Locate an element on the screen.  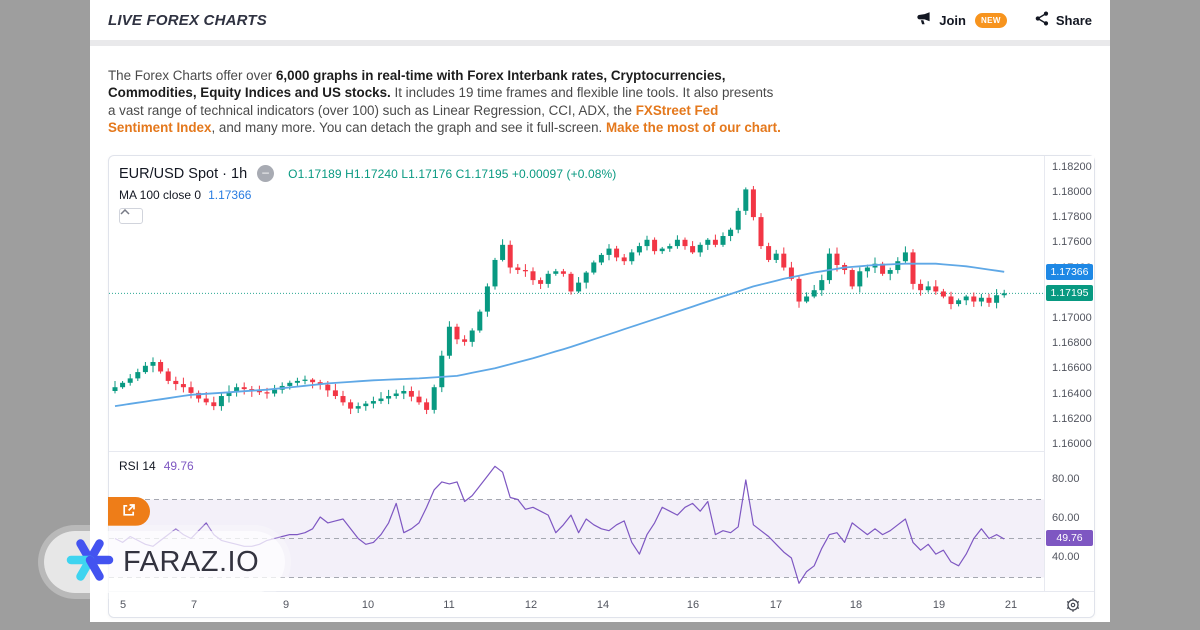
join-label: Join is located at coordinates (952, 20).